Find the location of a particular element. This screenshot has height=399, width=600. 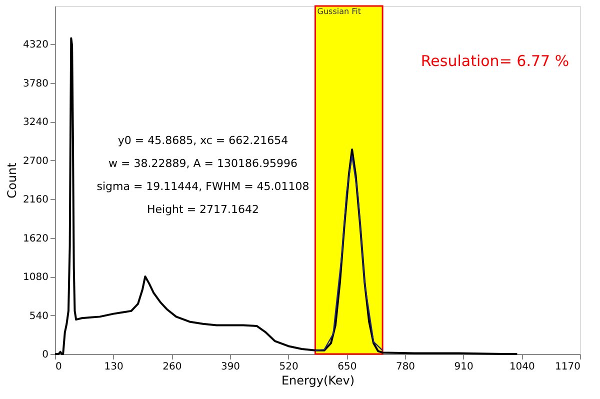

y-tick-label: 3780 is located at coordinates (35, 84).